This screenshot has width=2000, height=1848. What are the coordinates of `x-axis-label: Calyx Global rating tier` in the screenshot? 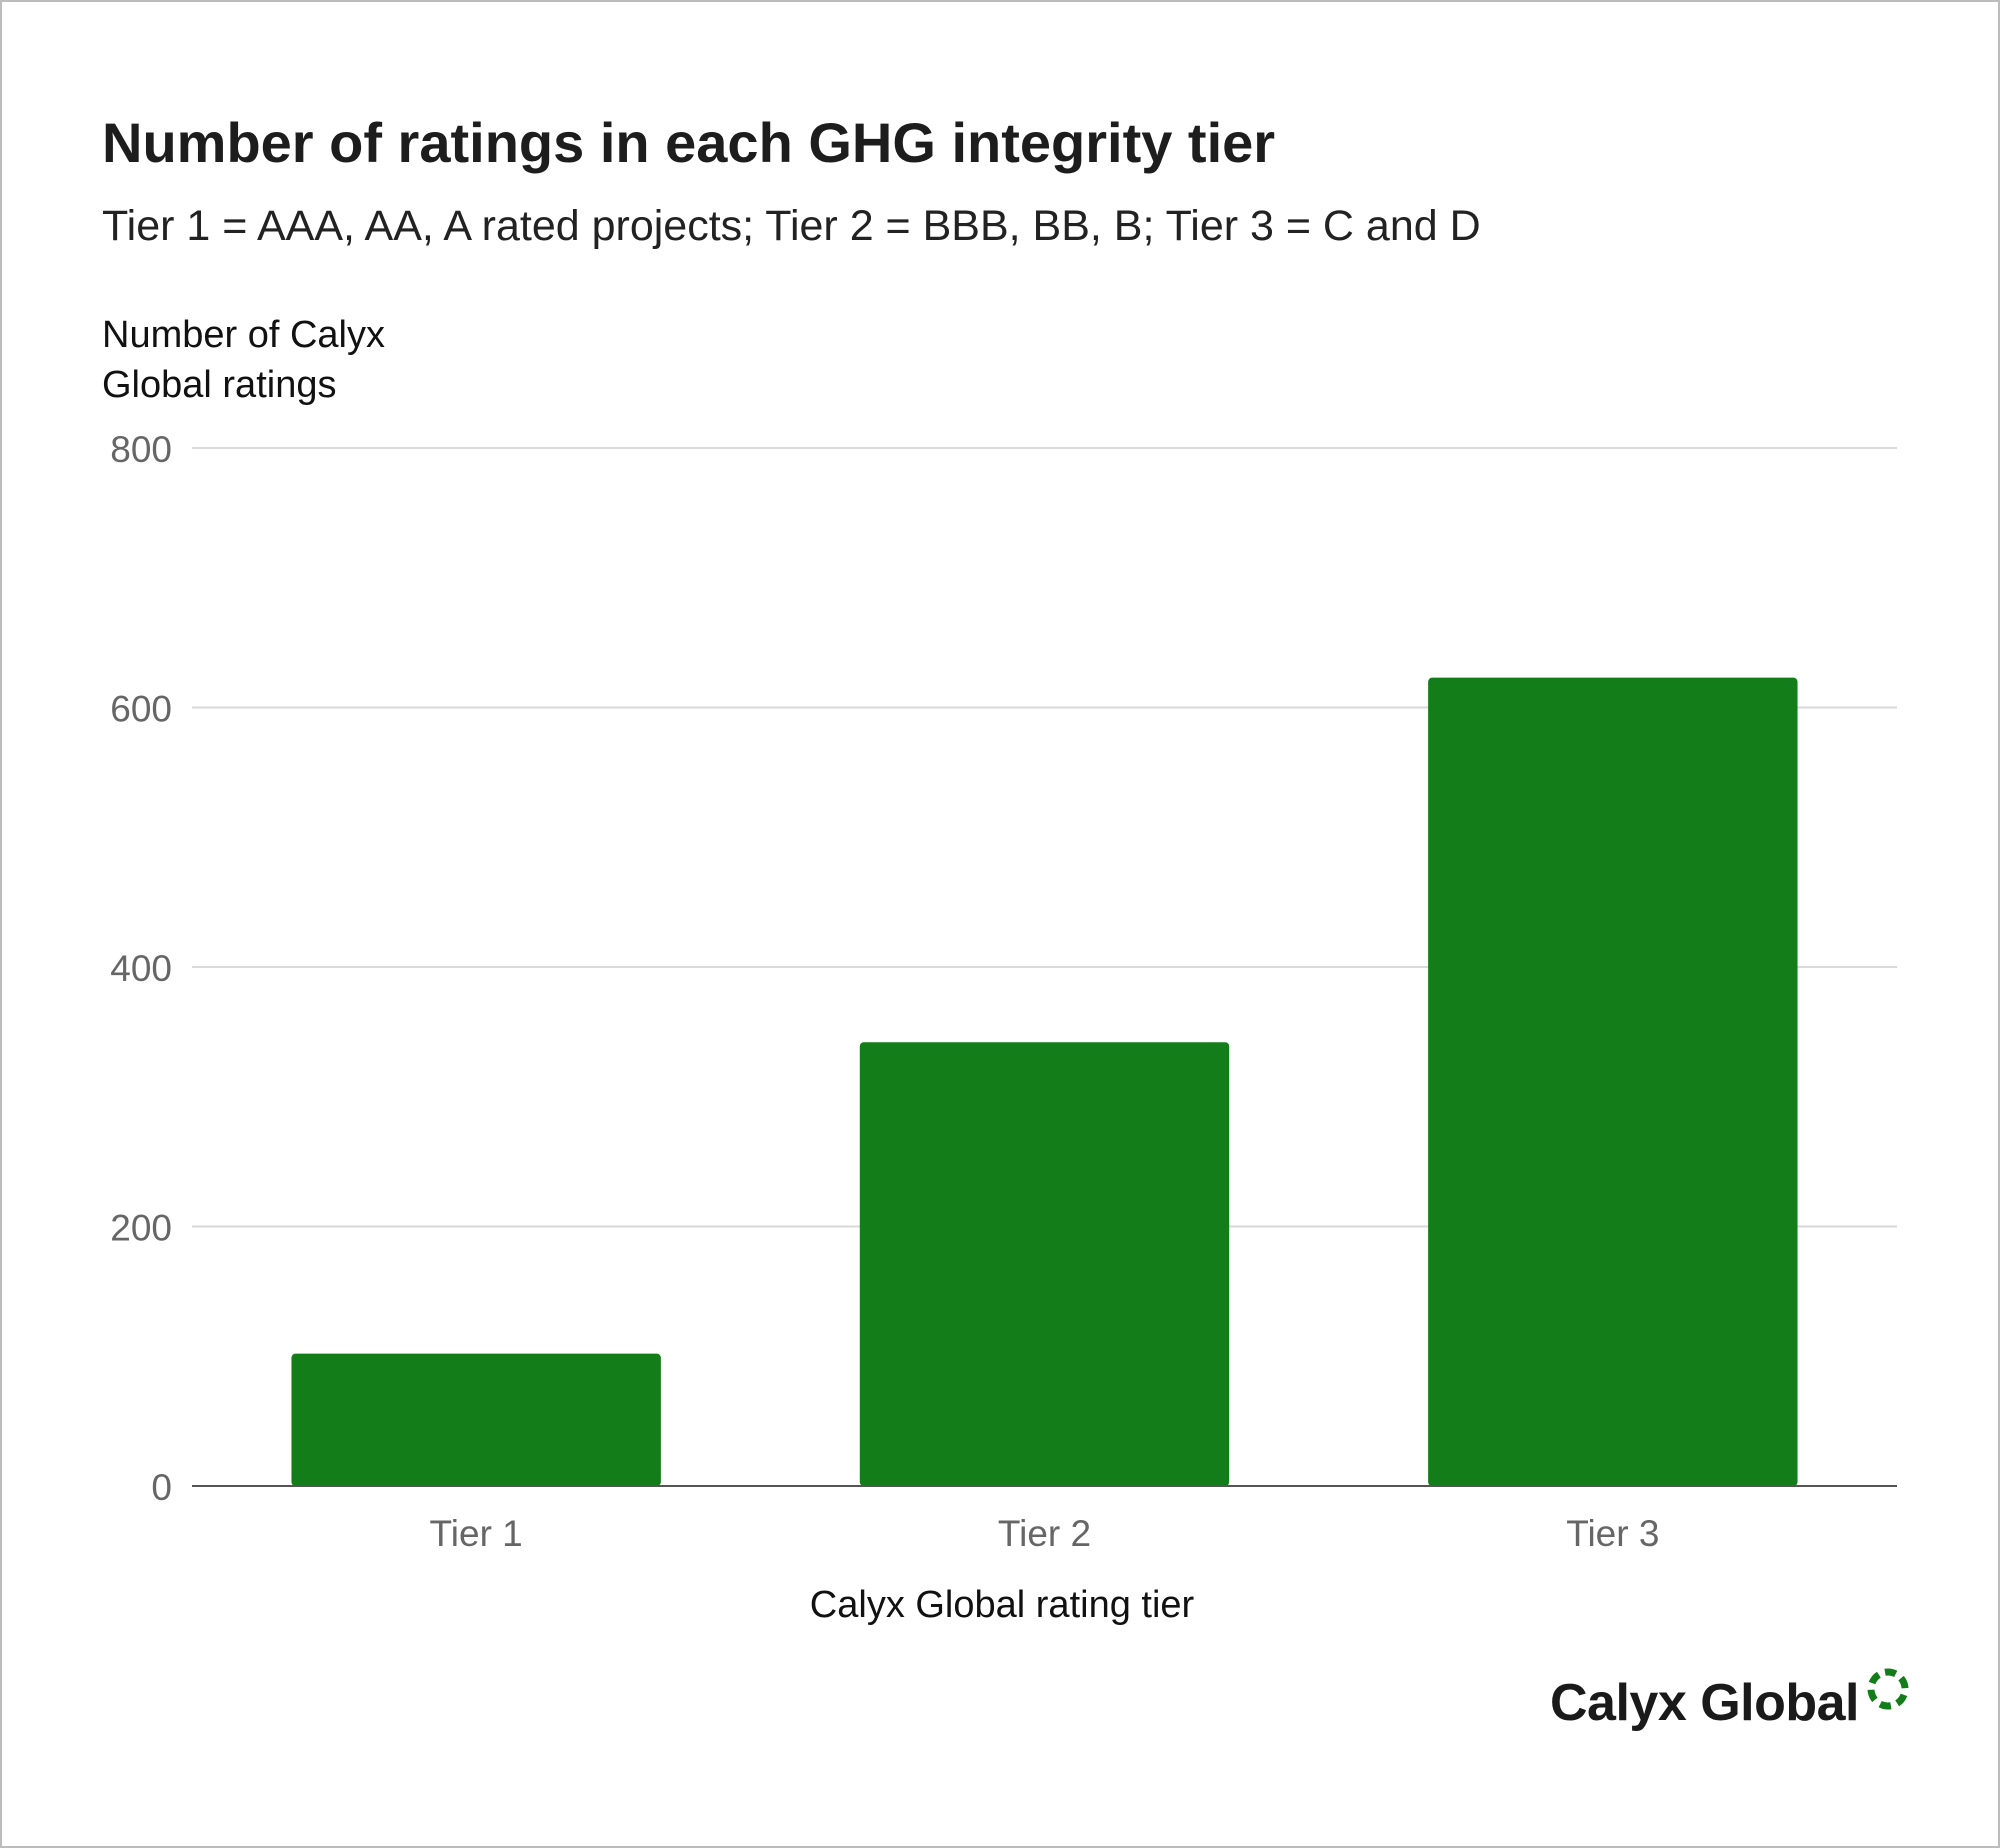 It's located at (1002, 1605).